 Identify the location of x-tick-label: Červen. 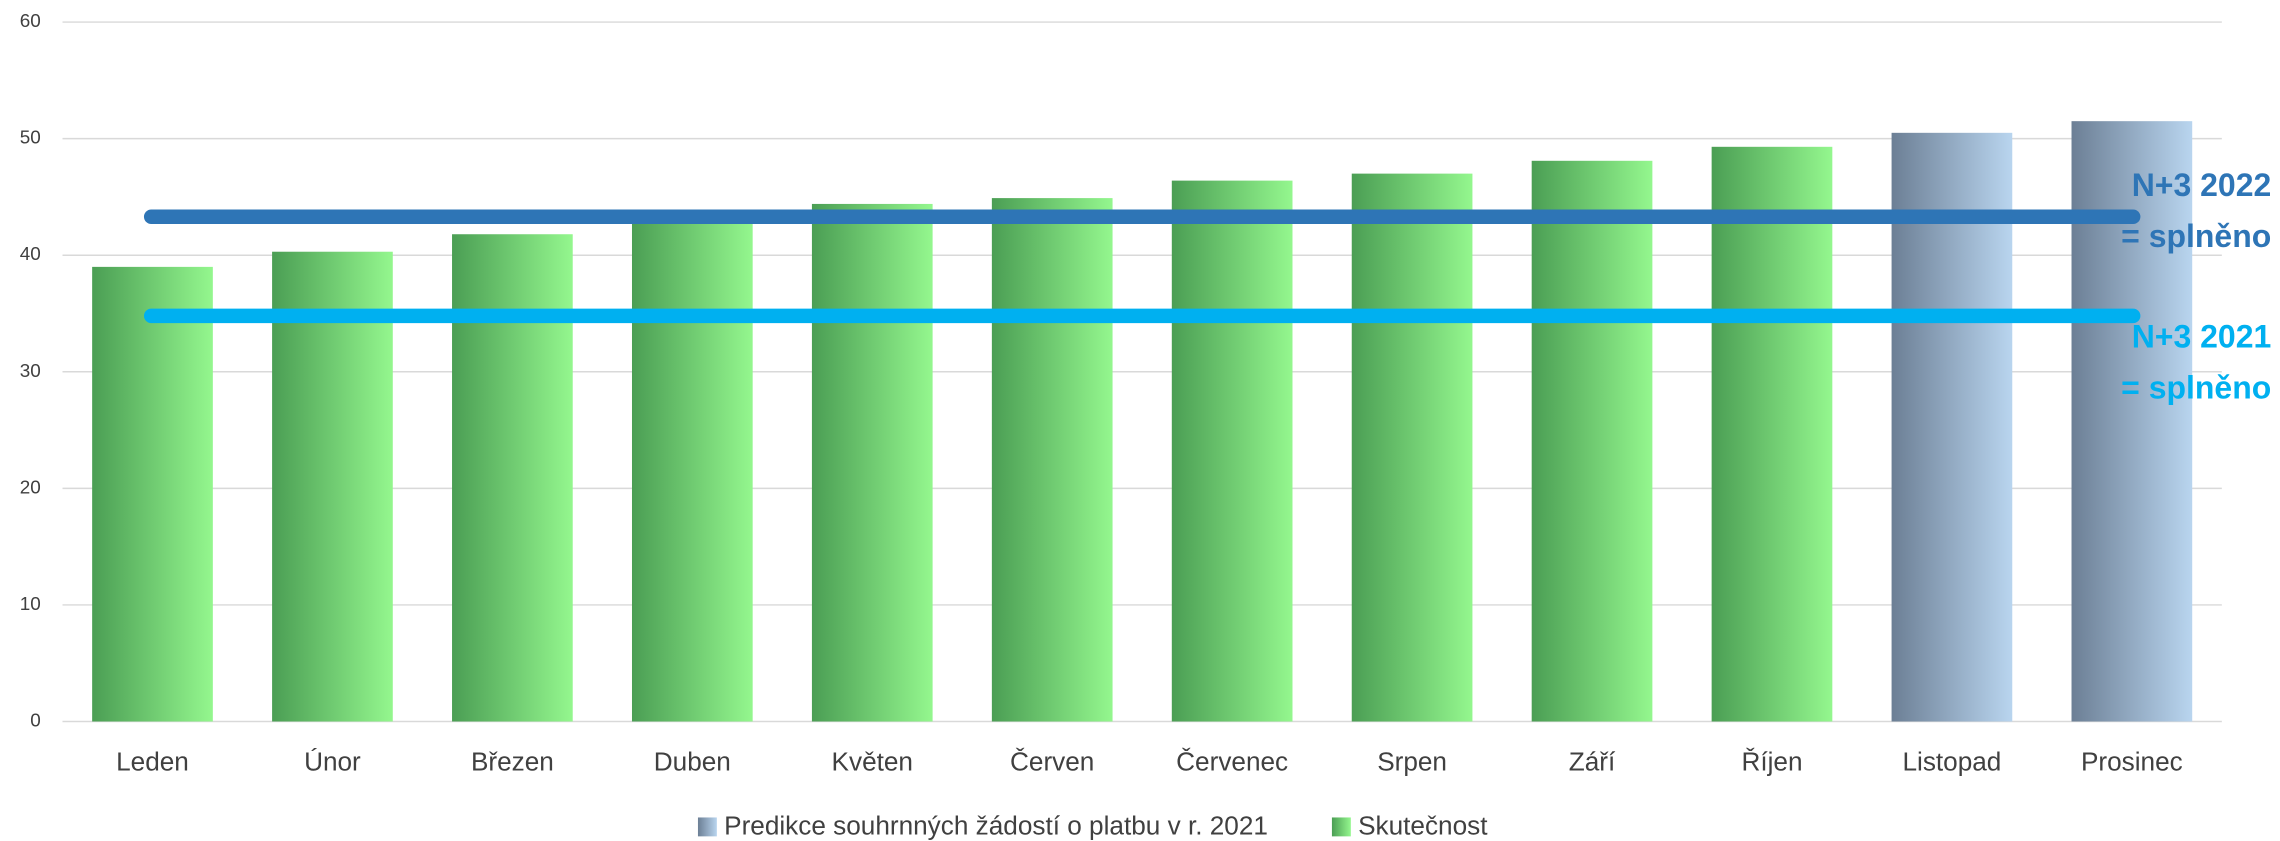
(1052, 762).